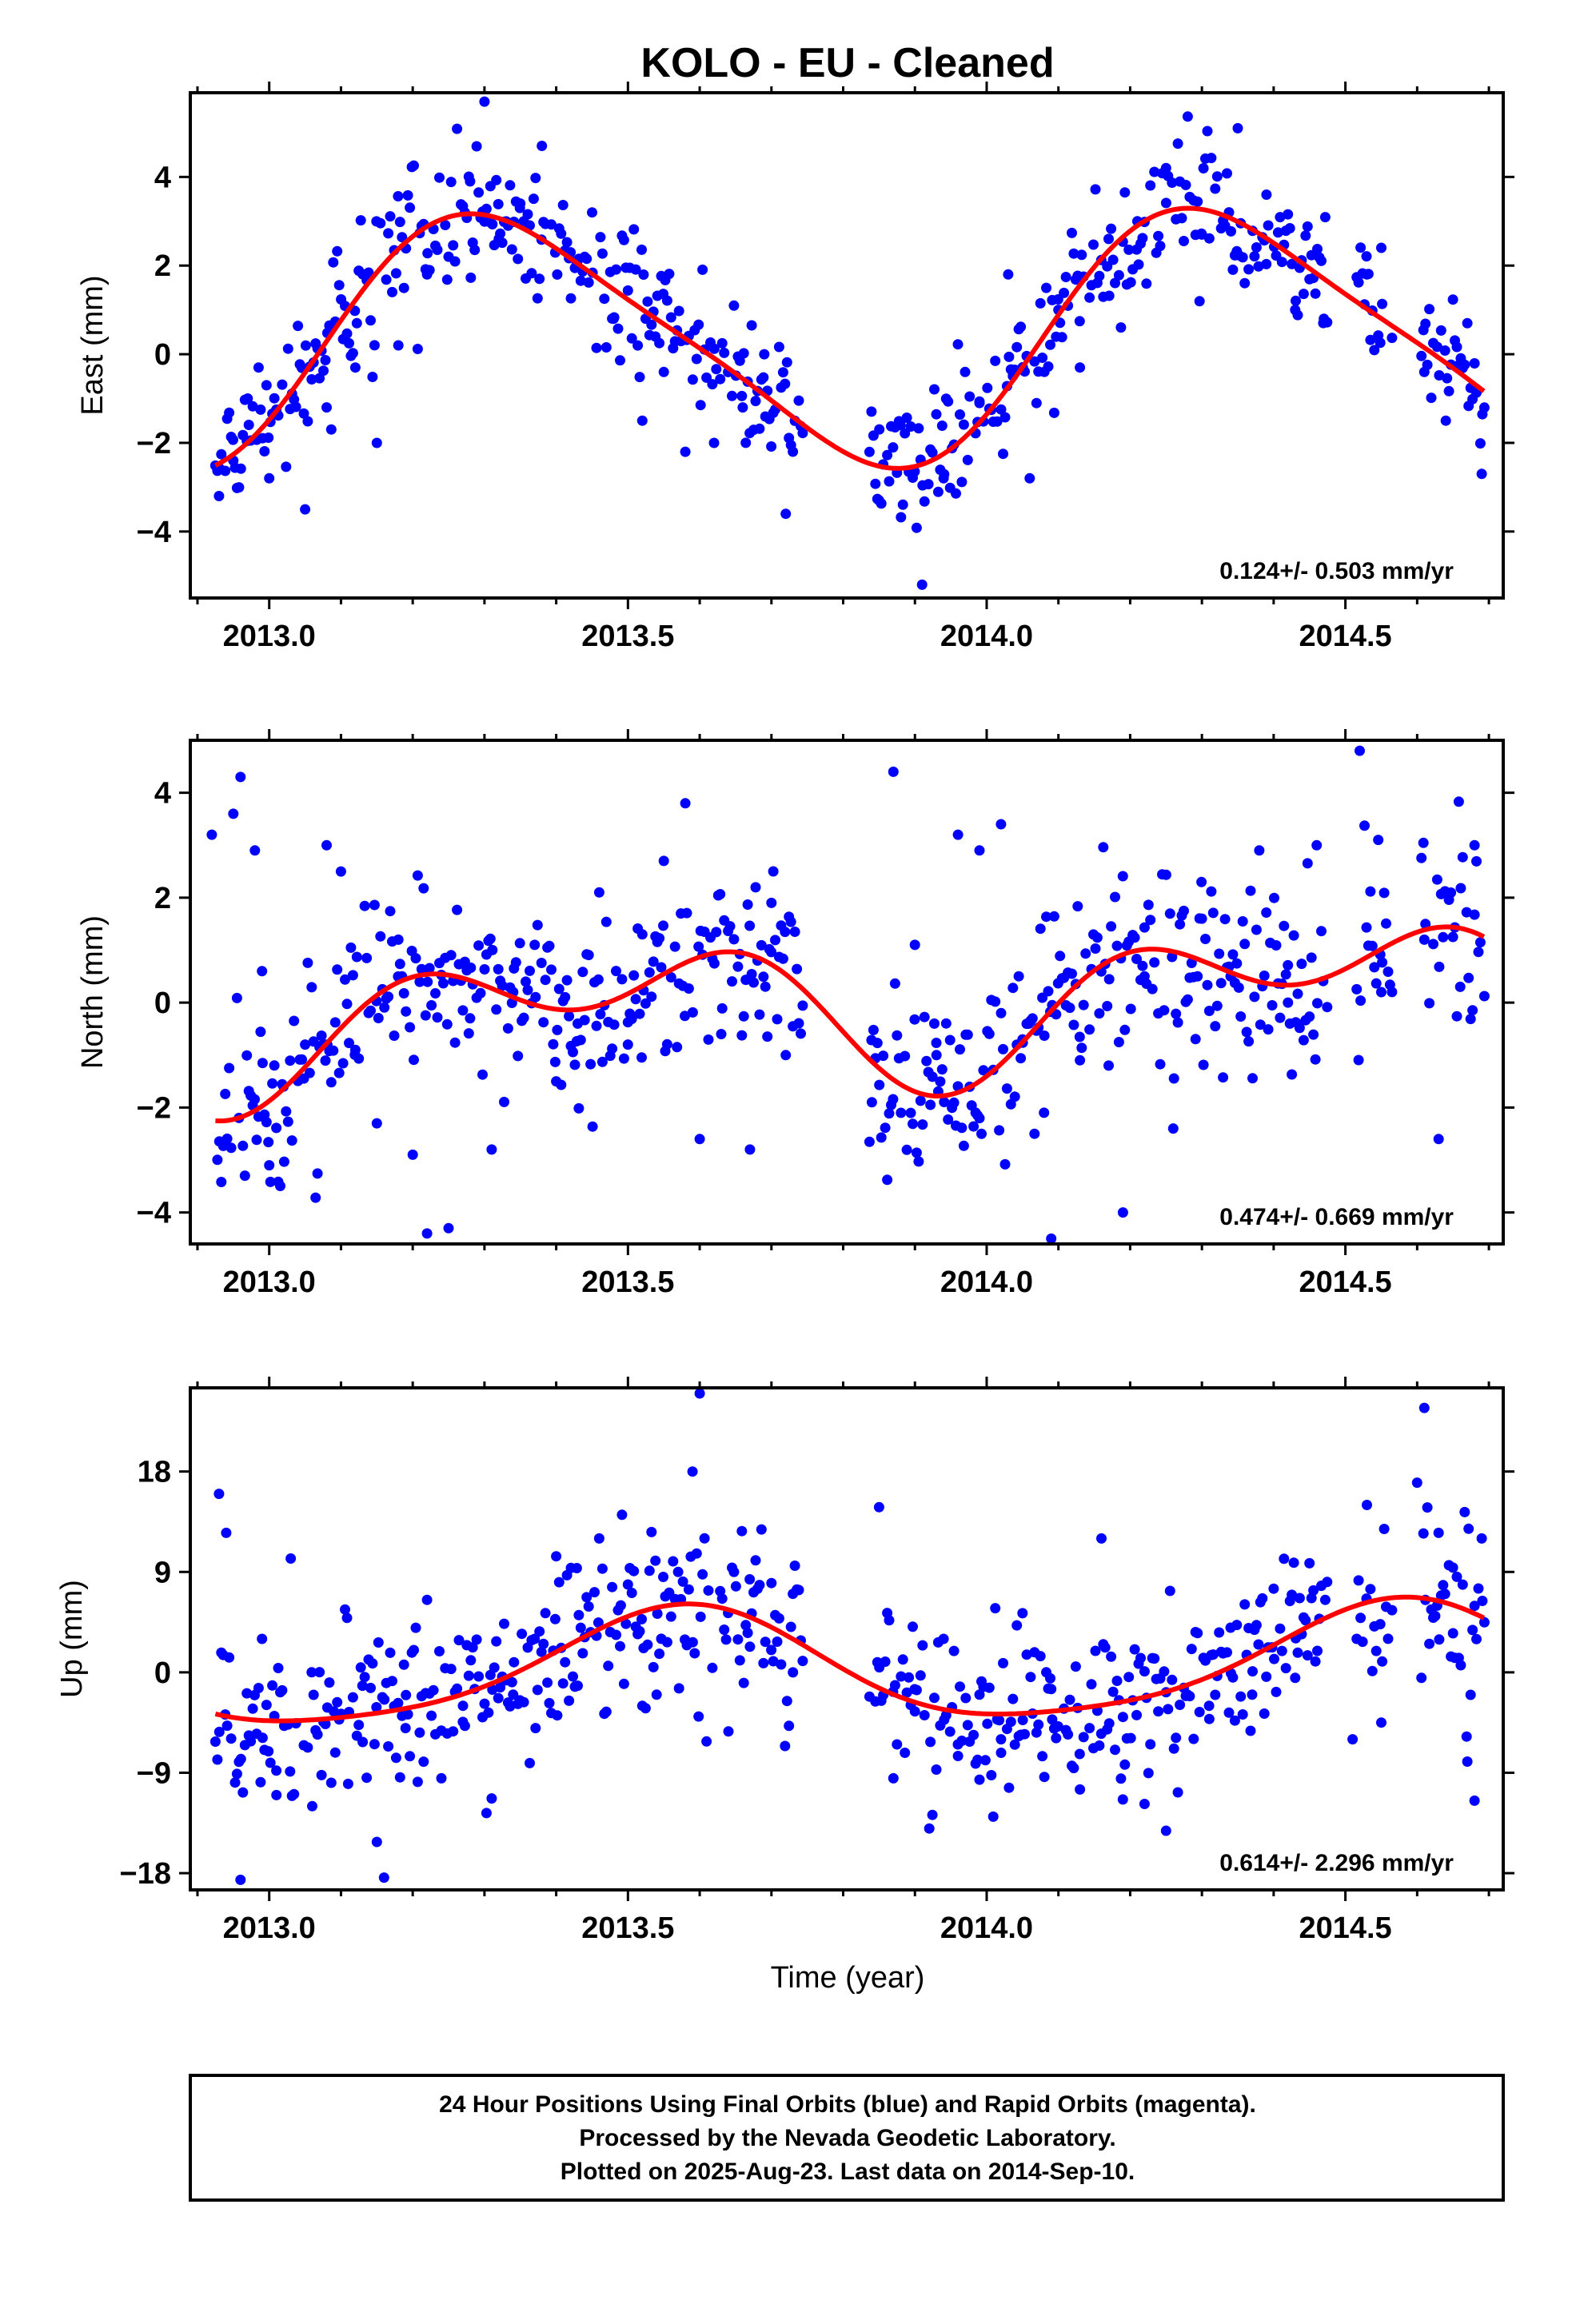  I want to click on up-x-tick-label: 2014.5, so click(1345, 1928).